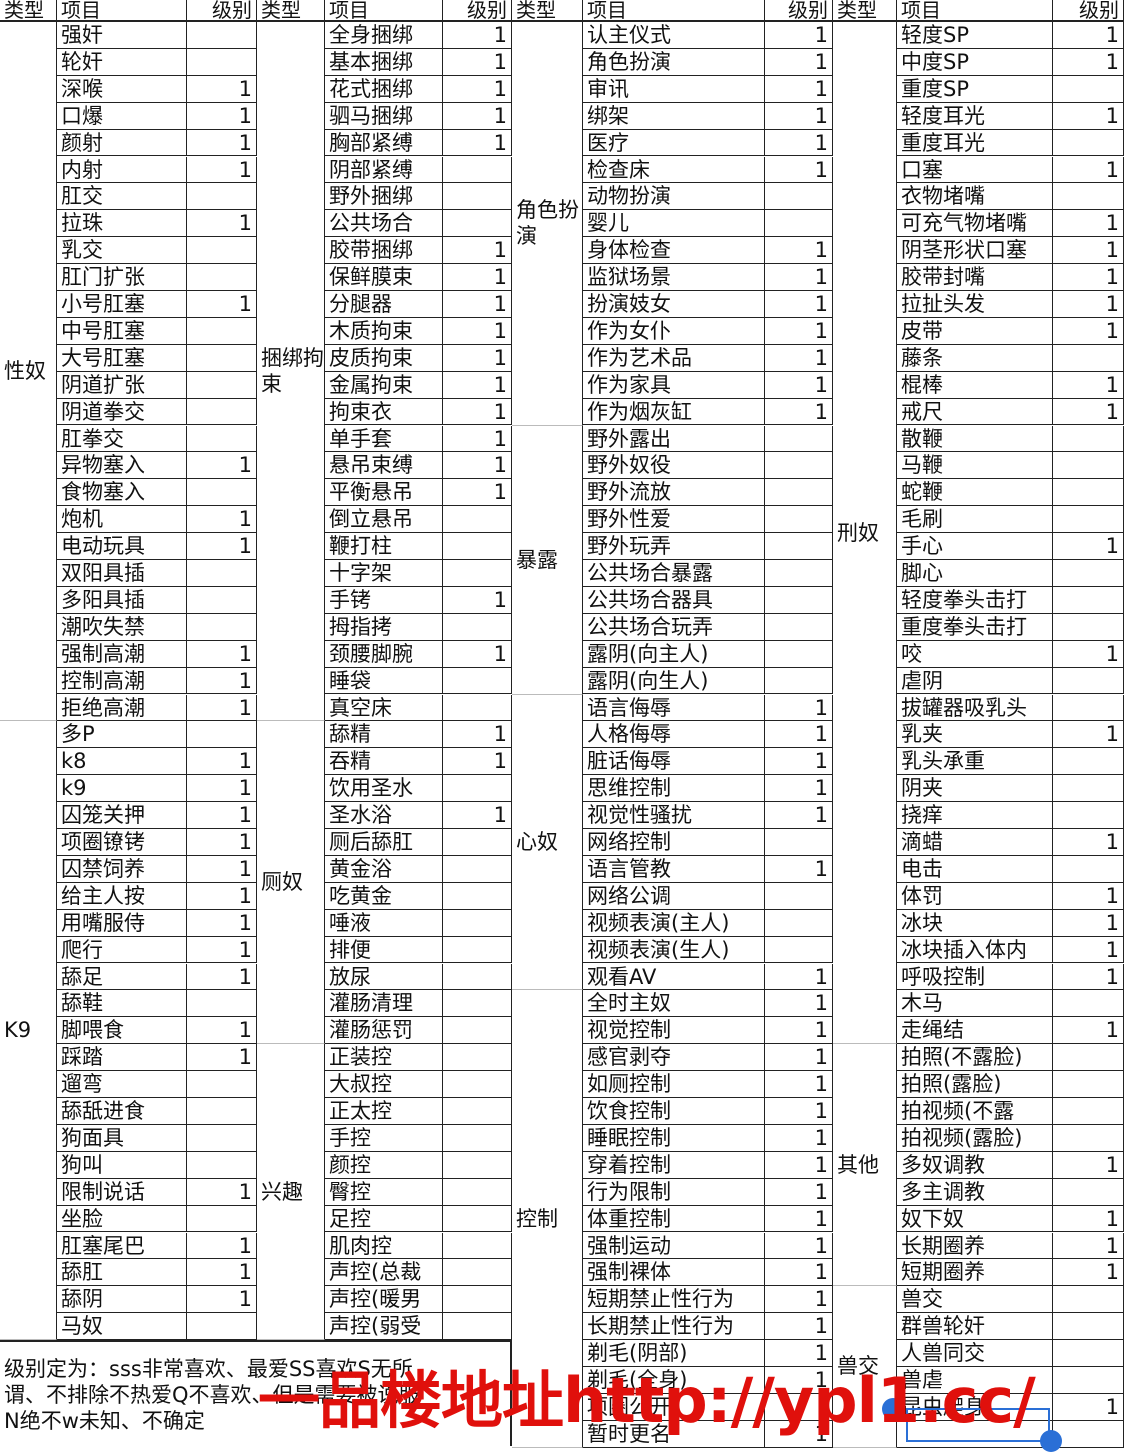 Image resolution: width=1127 pixels, height=1452 pixels. What do you see at coordinates (122, 331) in the screenshot?
I see `item-cell: 中号肛塞` at bounding box center [122, 331].